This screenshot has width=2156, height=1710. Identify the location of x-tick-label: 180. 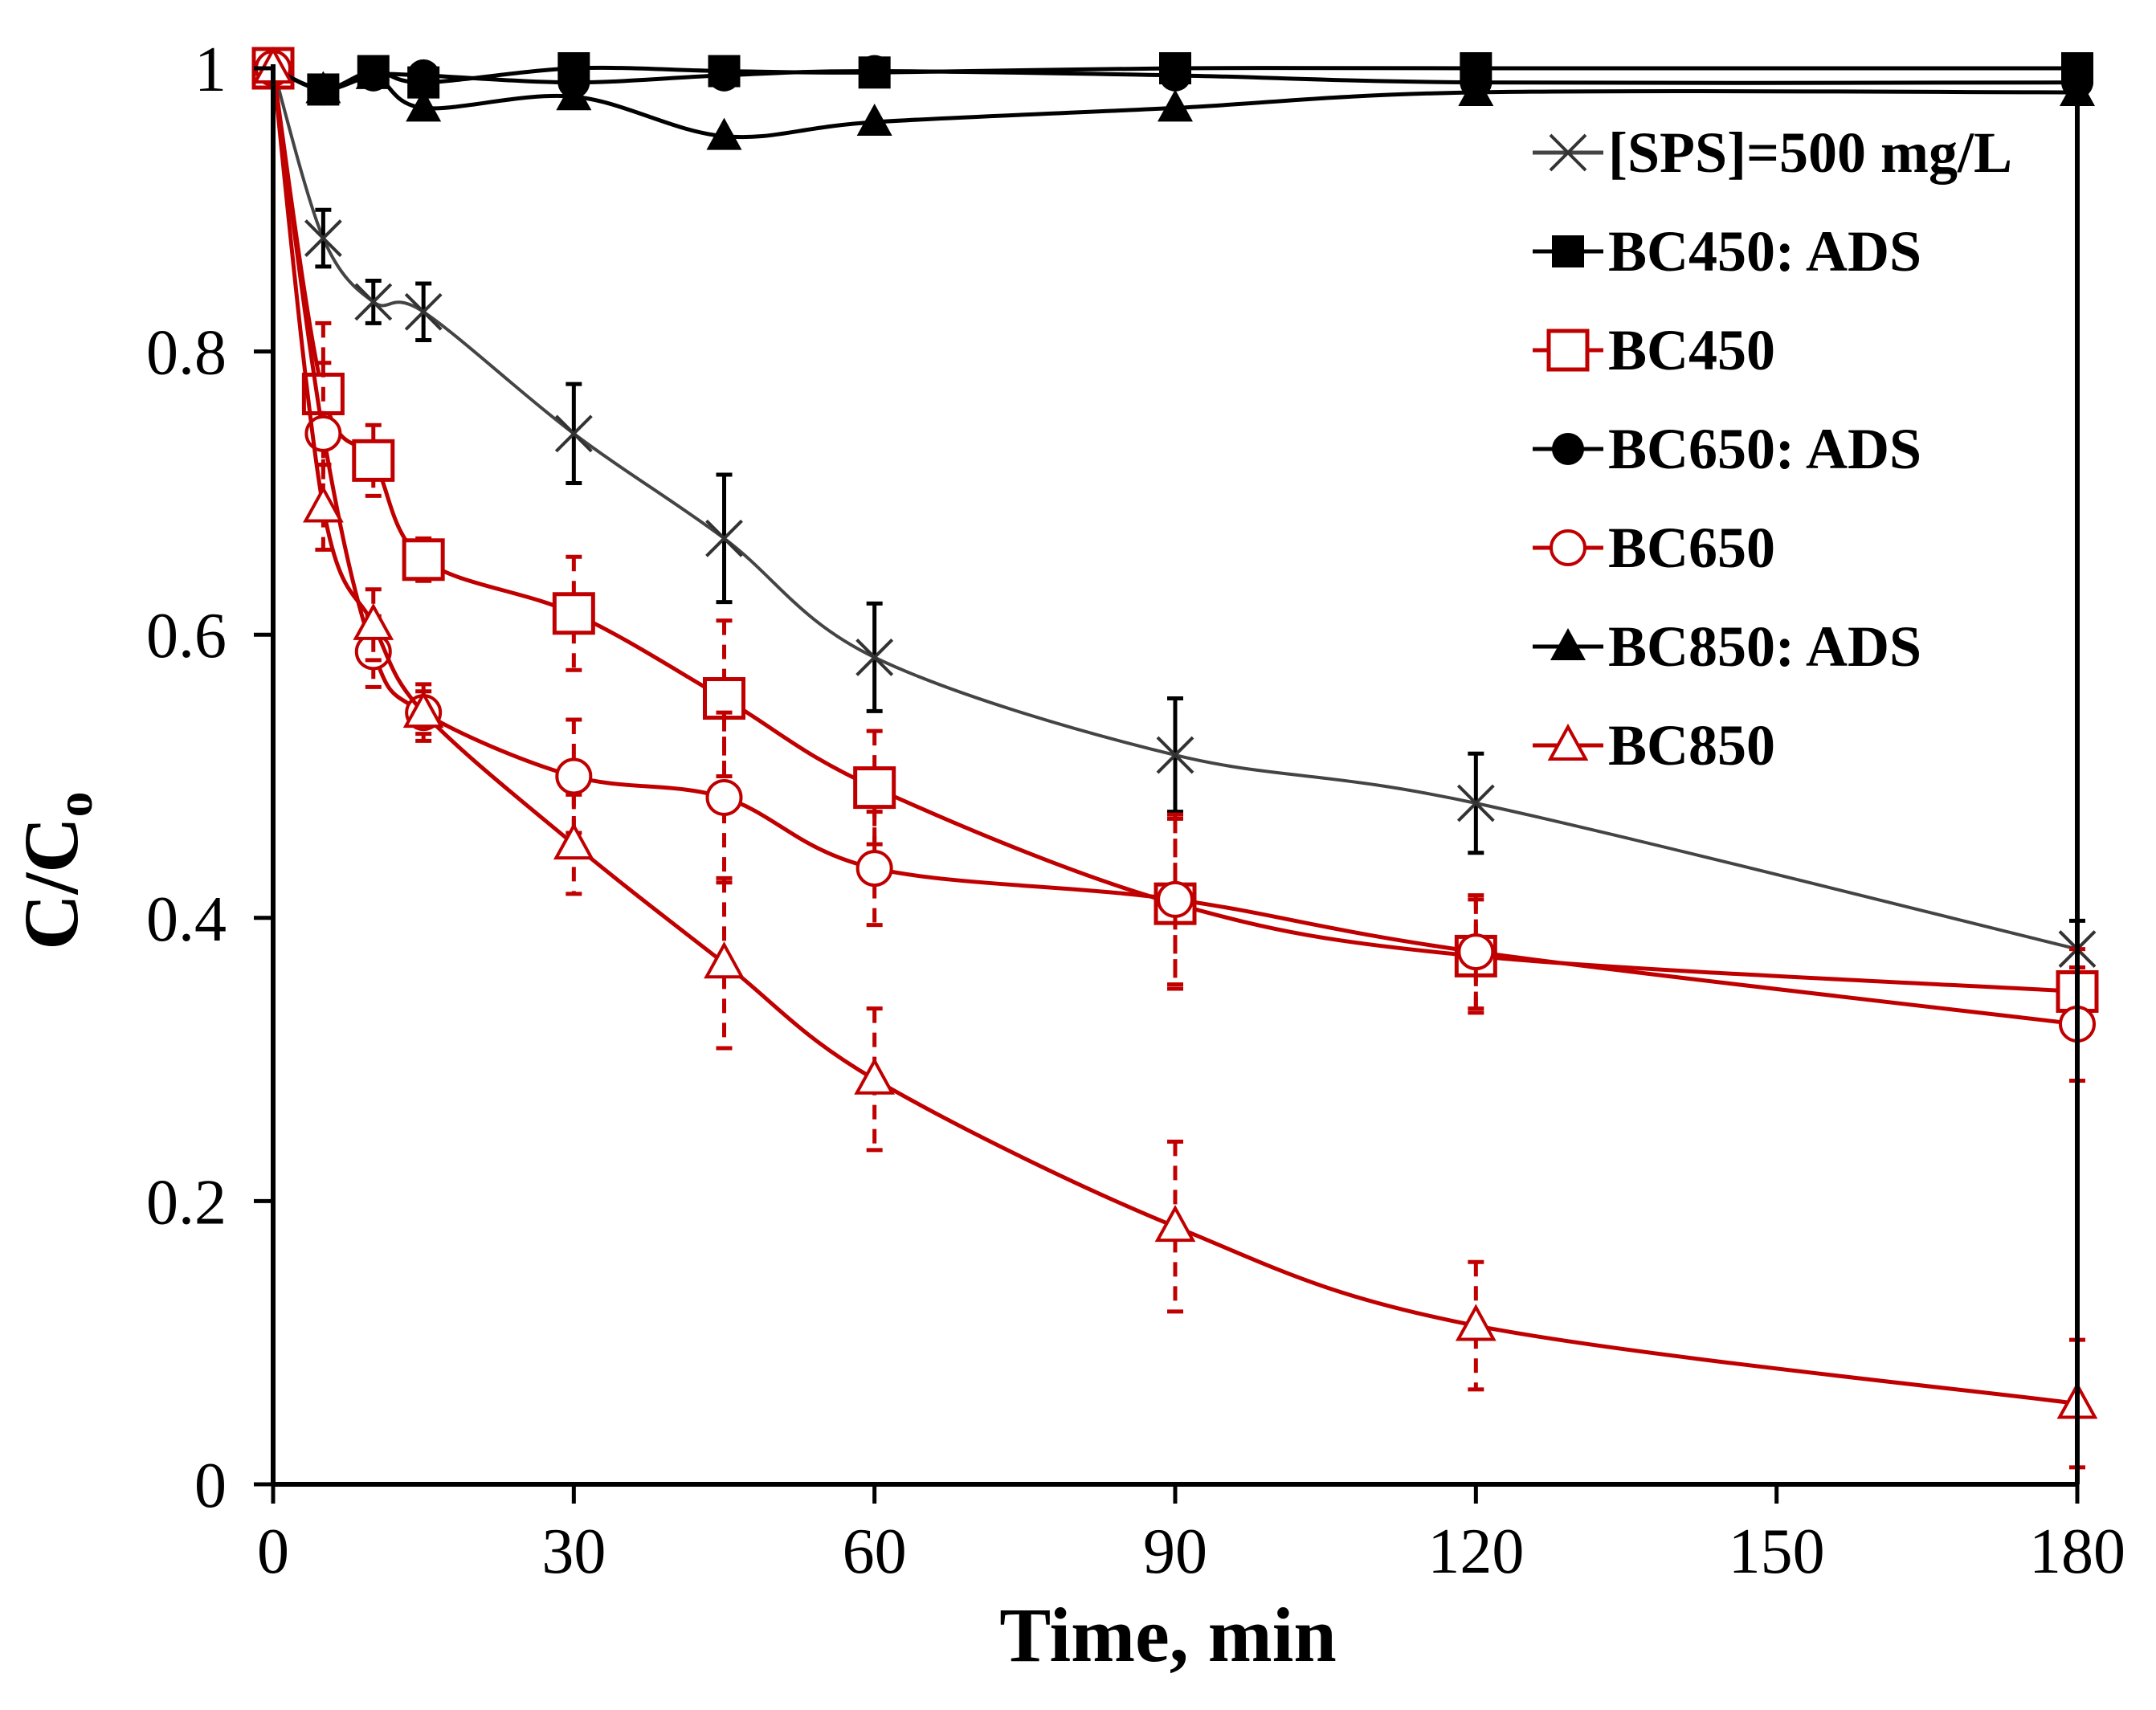
(2077, 1551).